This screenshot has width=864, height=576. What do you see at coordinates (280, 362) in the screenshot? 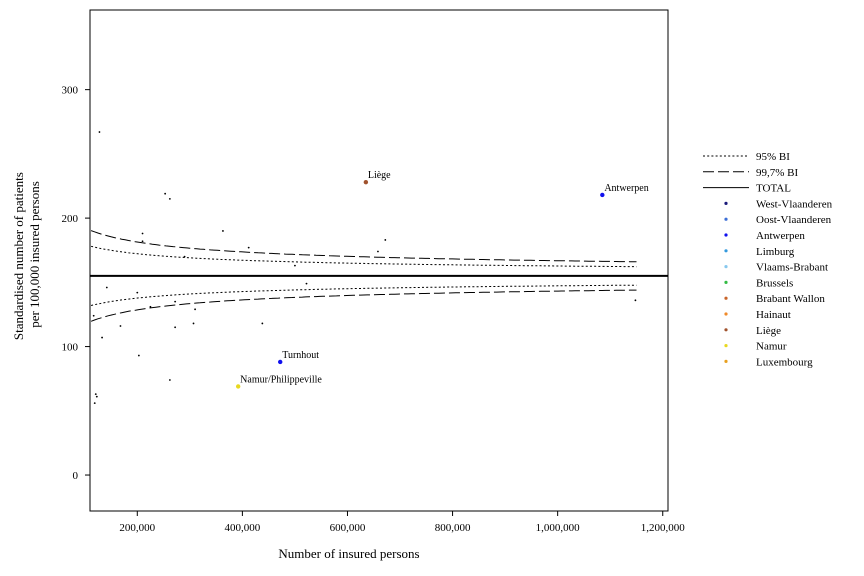
I see `point-turnhout` at bounding box center [280, 362].